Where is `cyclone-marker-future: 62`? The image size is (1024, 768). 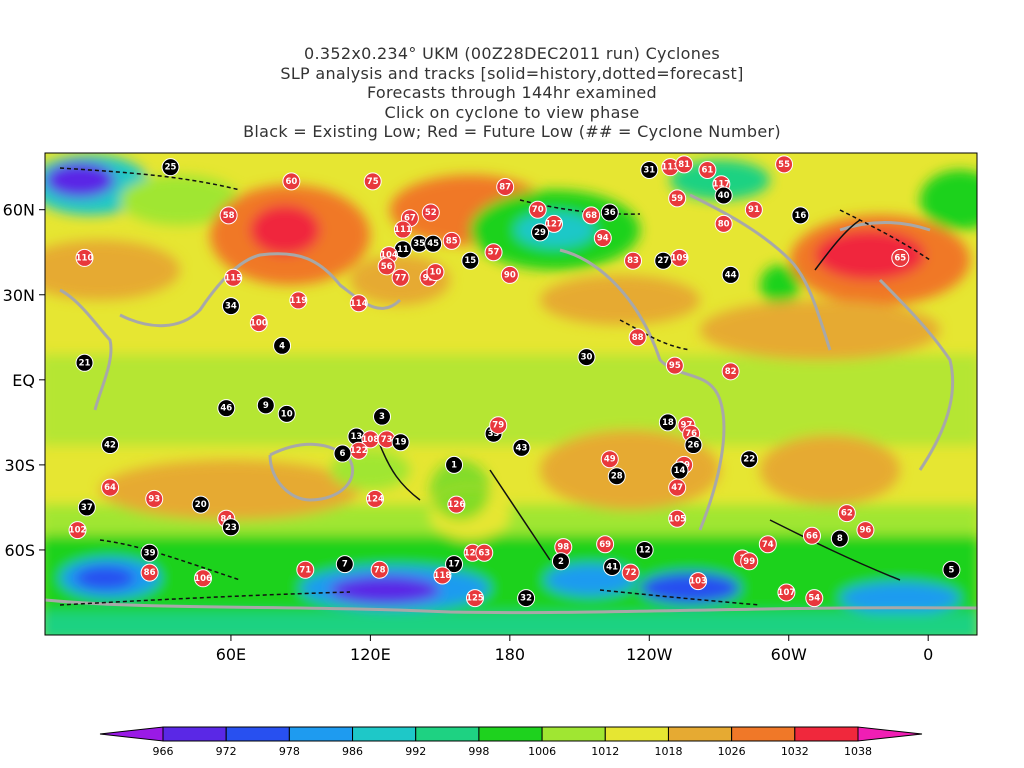
cyclone-marker-future: 62 is located at coordinates (846, 513).